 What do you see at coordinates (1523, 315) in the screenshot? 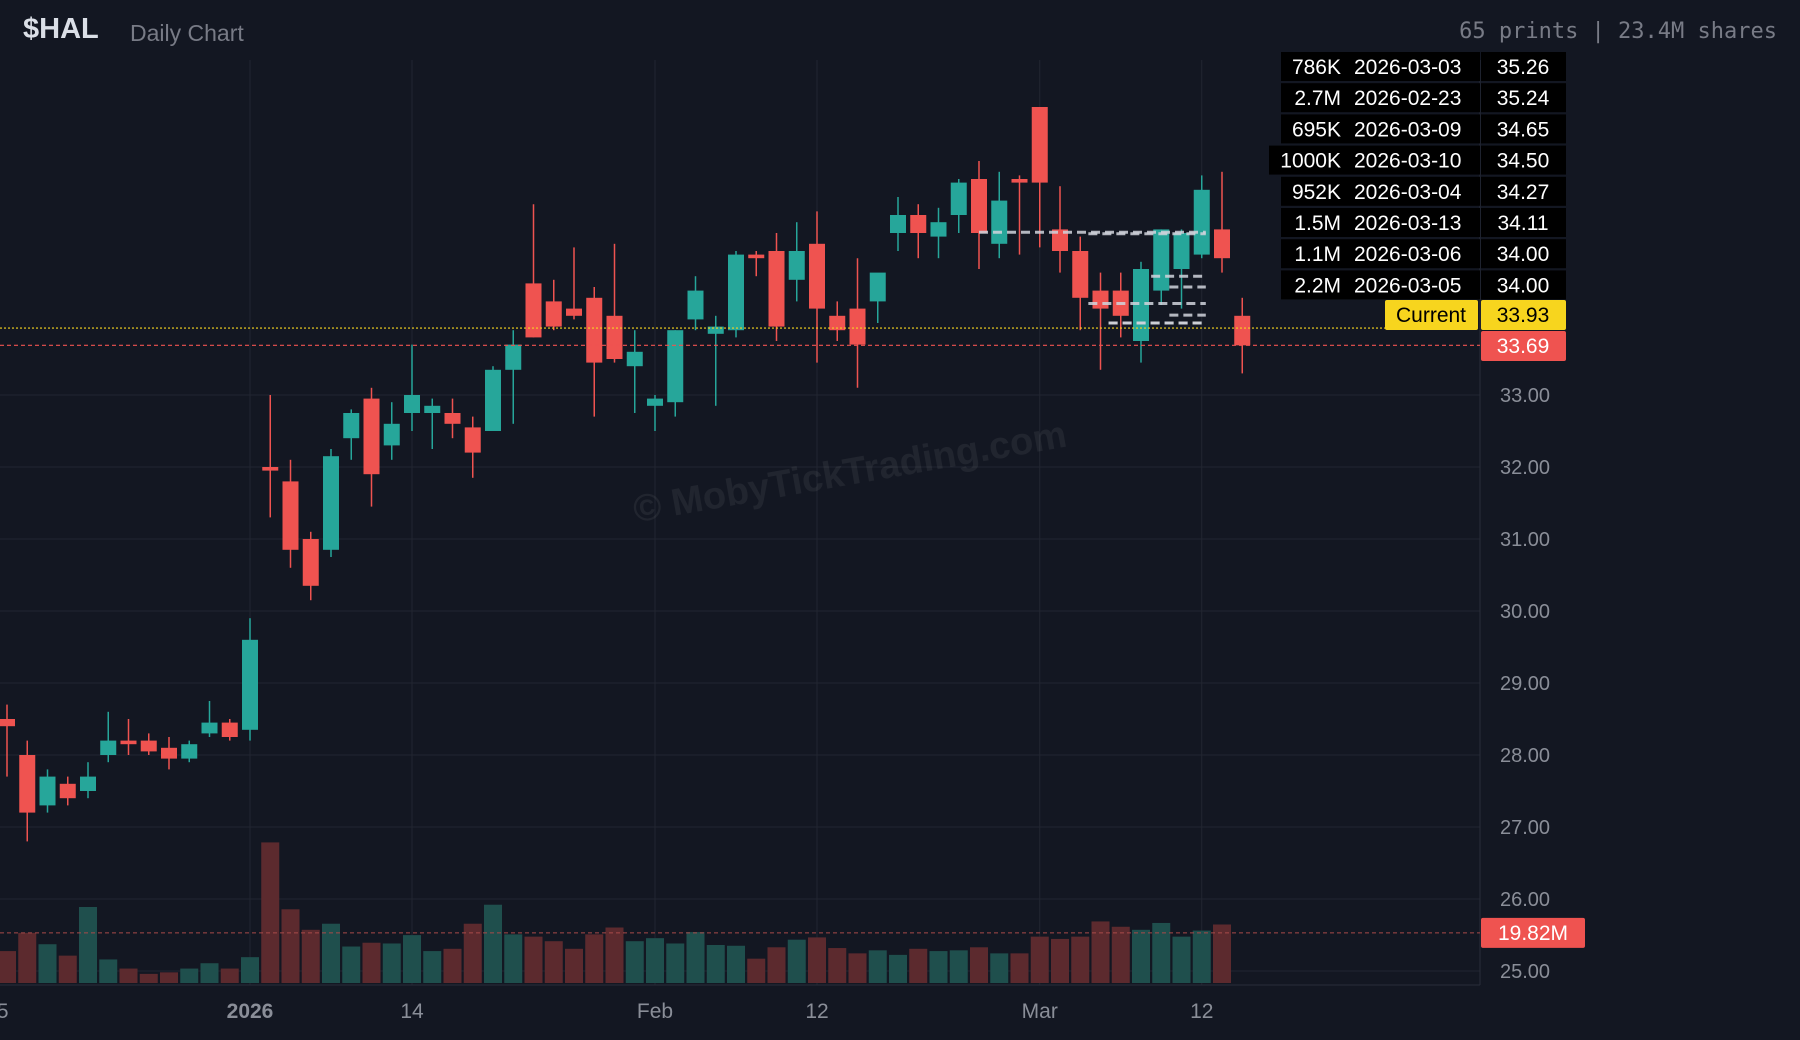
I see `current-price-tag-bg` at bounding box center [1523, 315].